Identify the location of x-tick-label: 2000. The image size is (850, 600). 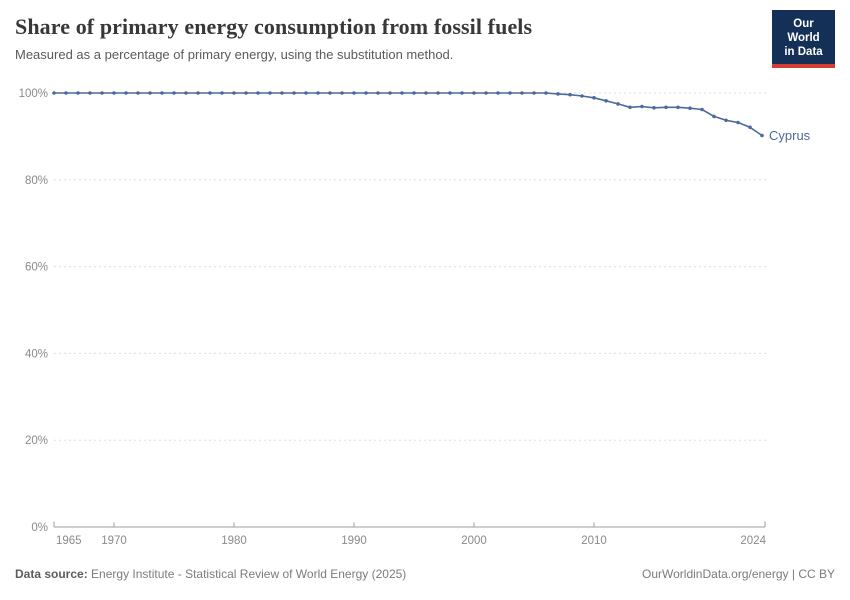
(474, 541).